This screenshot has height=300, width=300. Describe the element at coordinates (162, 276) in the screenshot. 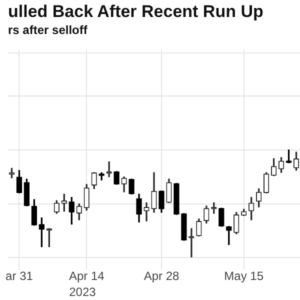

I see `x-tick-label: Apr 28` at that location.